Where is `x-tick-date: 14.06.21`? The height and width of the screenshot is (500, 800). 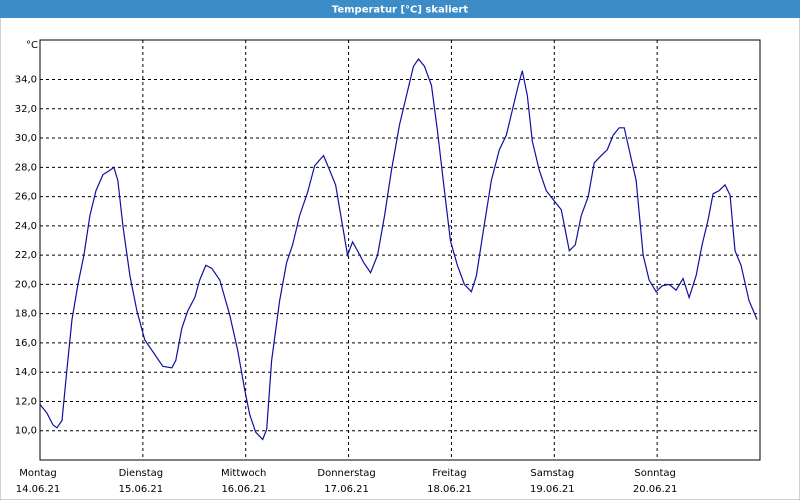 x-tick-date: 14.06.21 is located at coordinates (38, 489).